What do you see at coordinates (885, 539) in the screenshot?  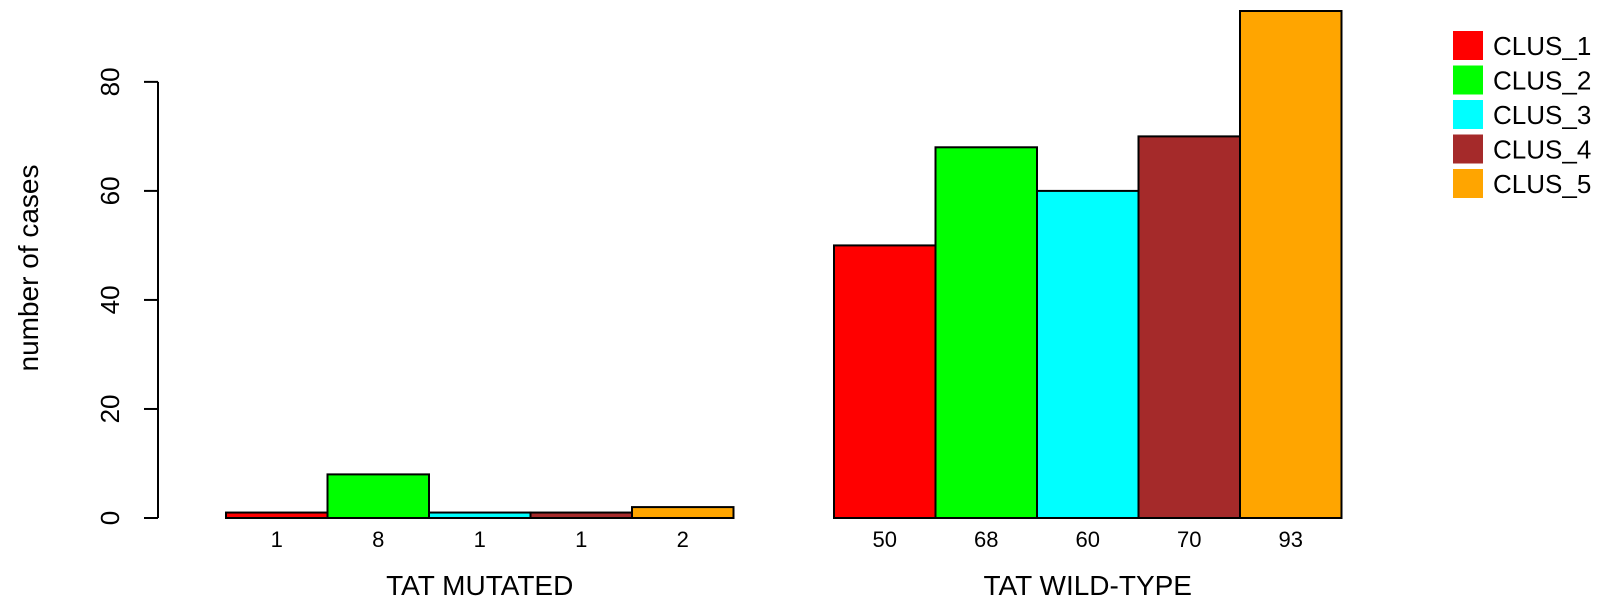 I see `bar-count-label: 50` at bounding box center [885, 539].